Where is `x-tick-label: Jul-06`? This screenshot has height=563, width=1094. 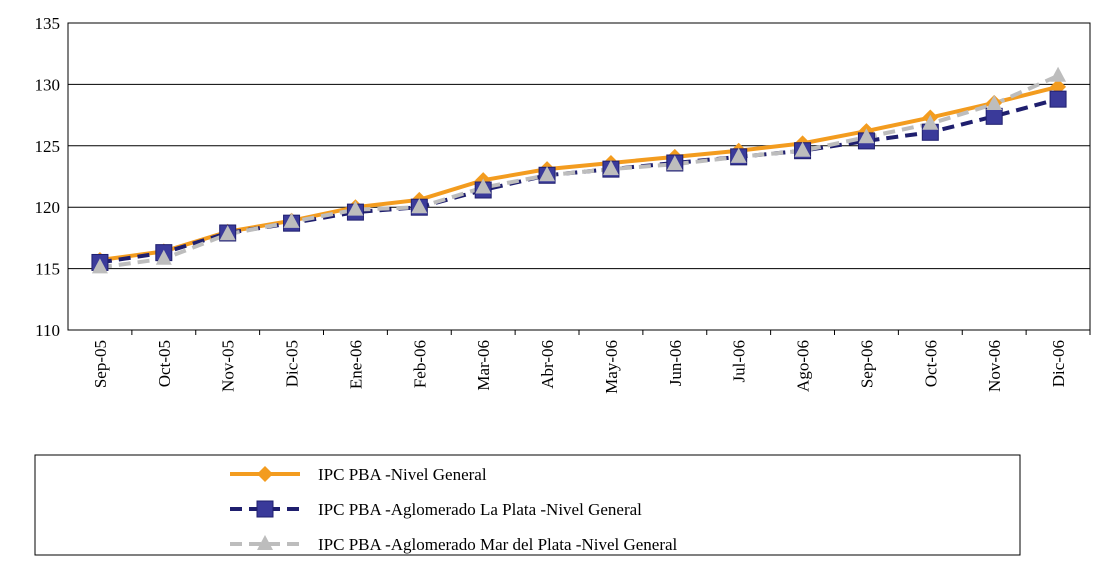 x-tick-label: Jul-06 is located at coordinates (739, 361).